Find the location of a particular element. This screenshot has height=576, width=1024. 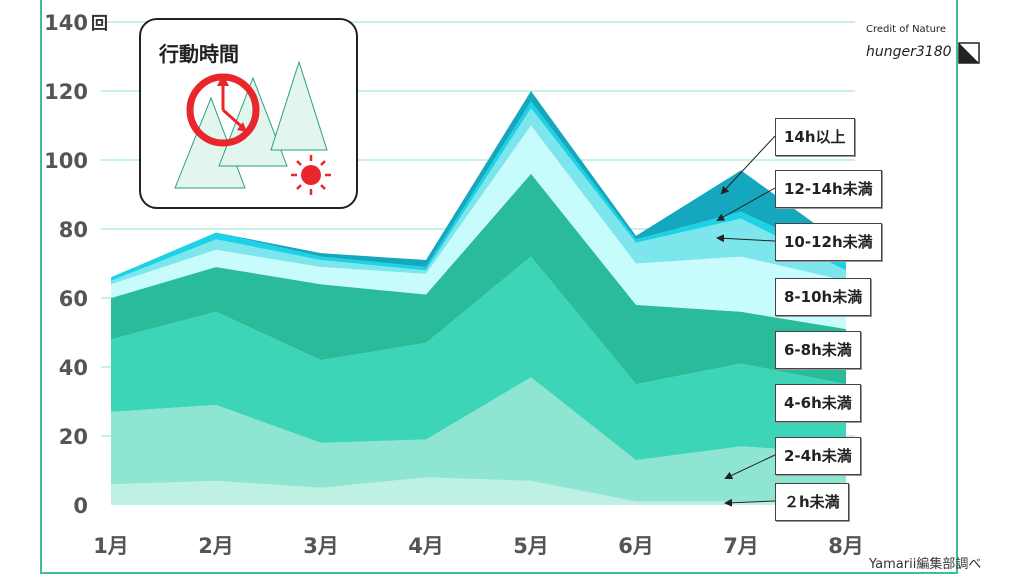

legend-entry: 12-14h未満 is located at coordinates (828, 189).